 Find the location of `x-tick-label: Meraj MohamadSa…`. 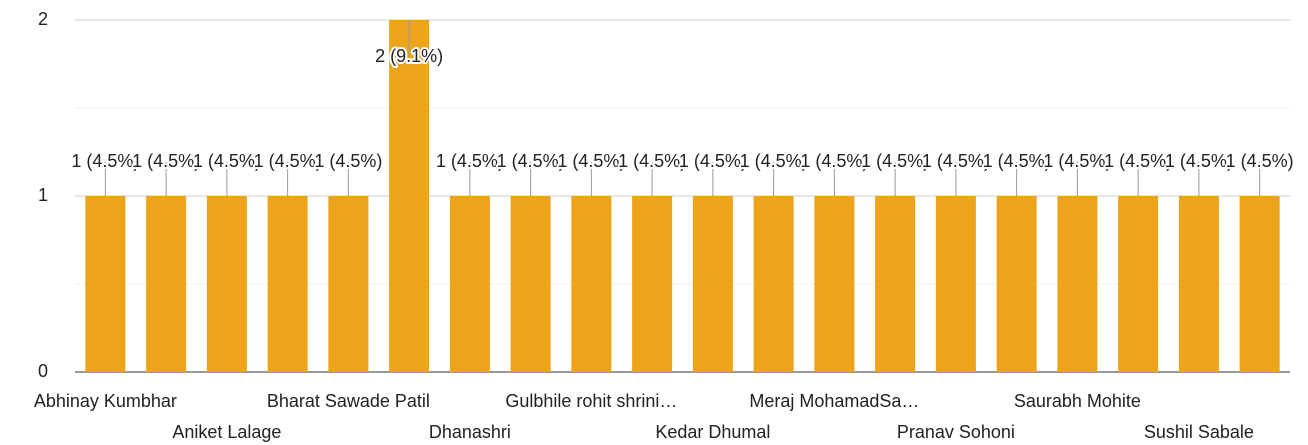

x-tick-label: Meraj MohamadSa… is located at coordinates (834, 401).